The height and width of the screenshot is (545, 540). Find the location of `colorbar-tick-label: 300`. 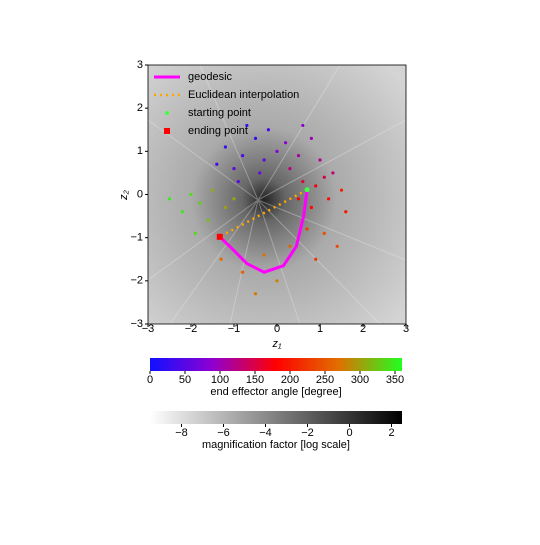

colorbar-tick-label: 300 is located at coordinates (360, 380).